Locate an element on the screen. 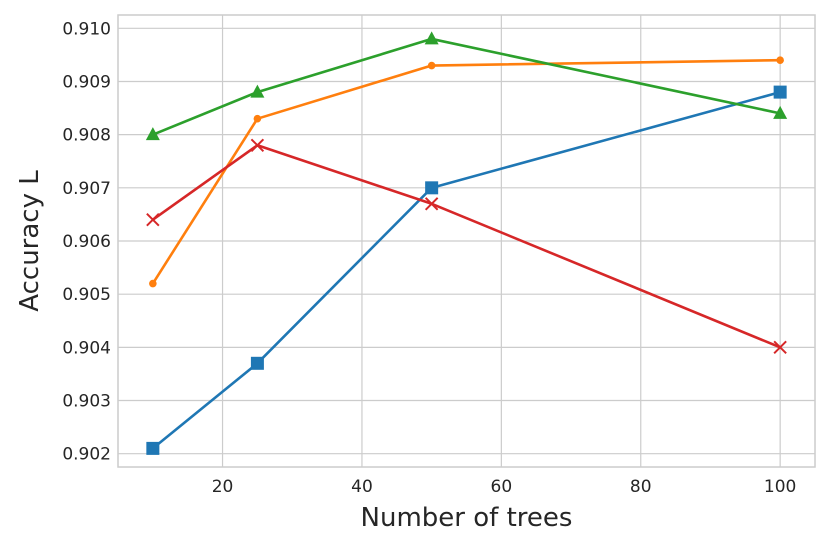  series-line is located at coordinates (466, 86).